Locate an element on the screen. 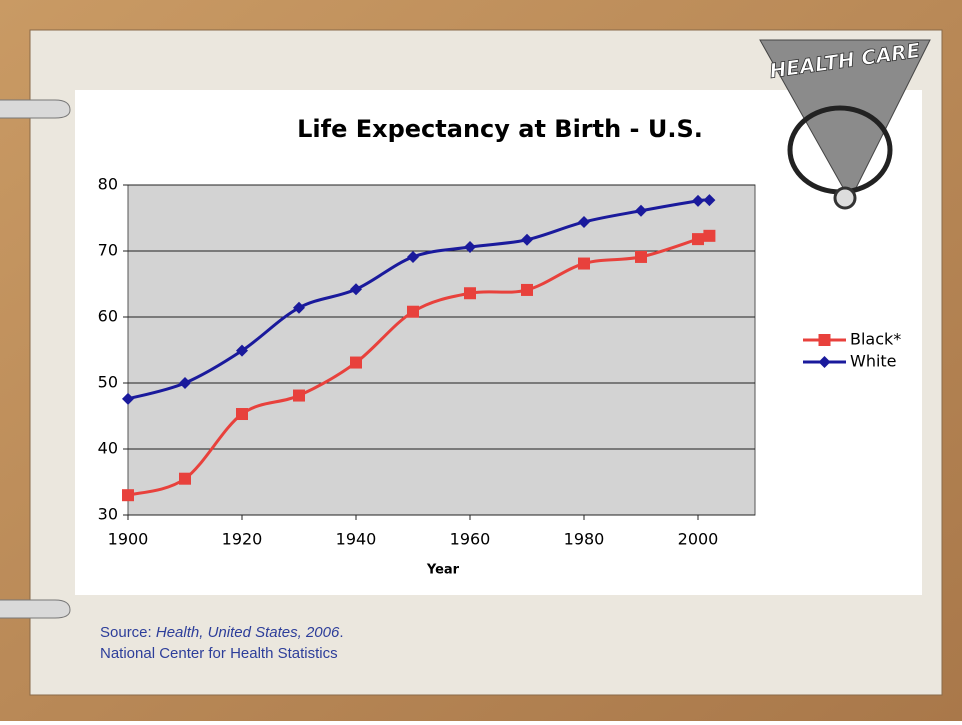 This screenshot has width=962, height=725. x-tick-label: 1980 is located at coordinates (584, 539).